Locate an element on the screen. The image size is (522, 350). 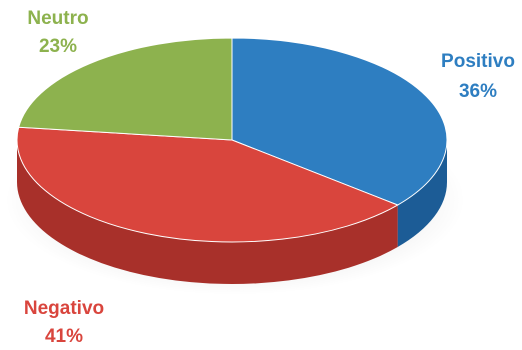
slice-neutro is located at coordinates (125, 89).